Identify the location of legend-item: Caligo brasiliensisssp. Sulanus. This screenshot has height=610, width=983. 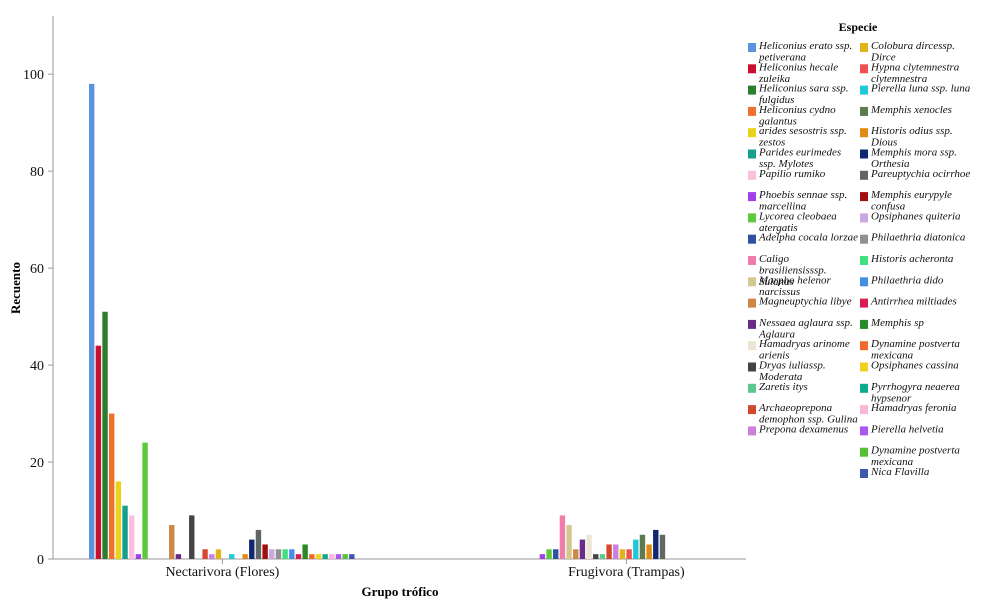
(787, 270).